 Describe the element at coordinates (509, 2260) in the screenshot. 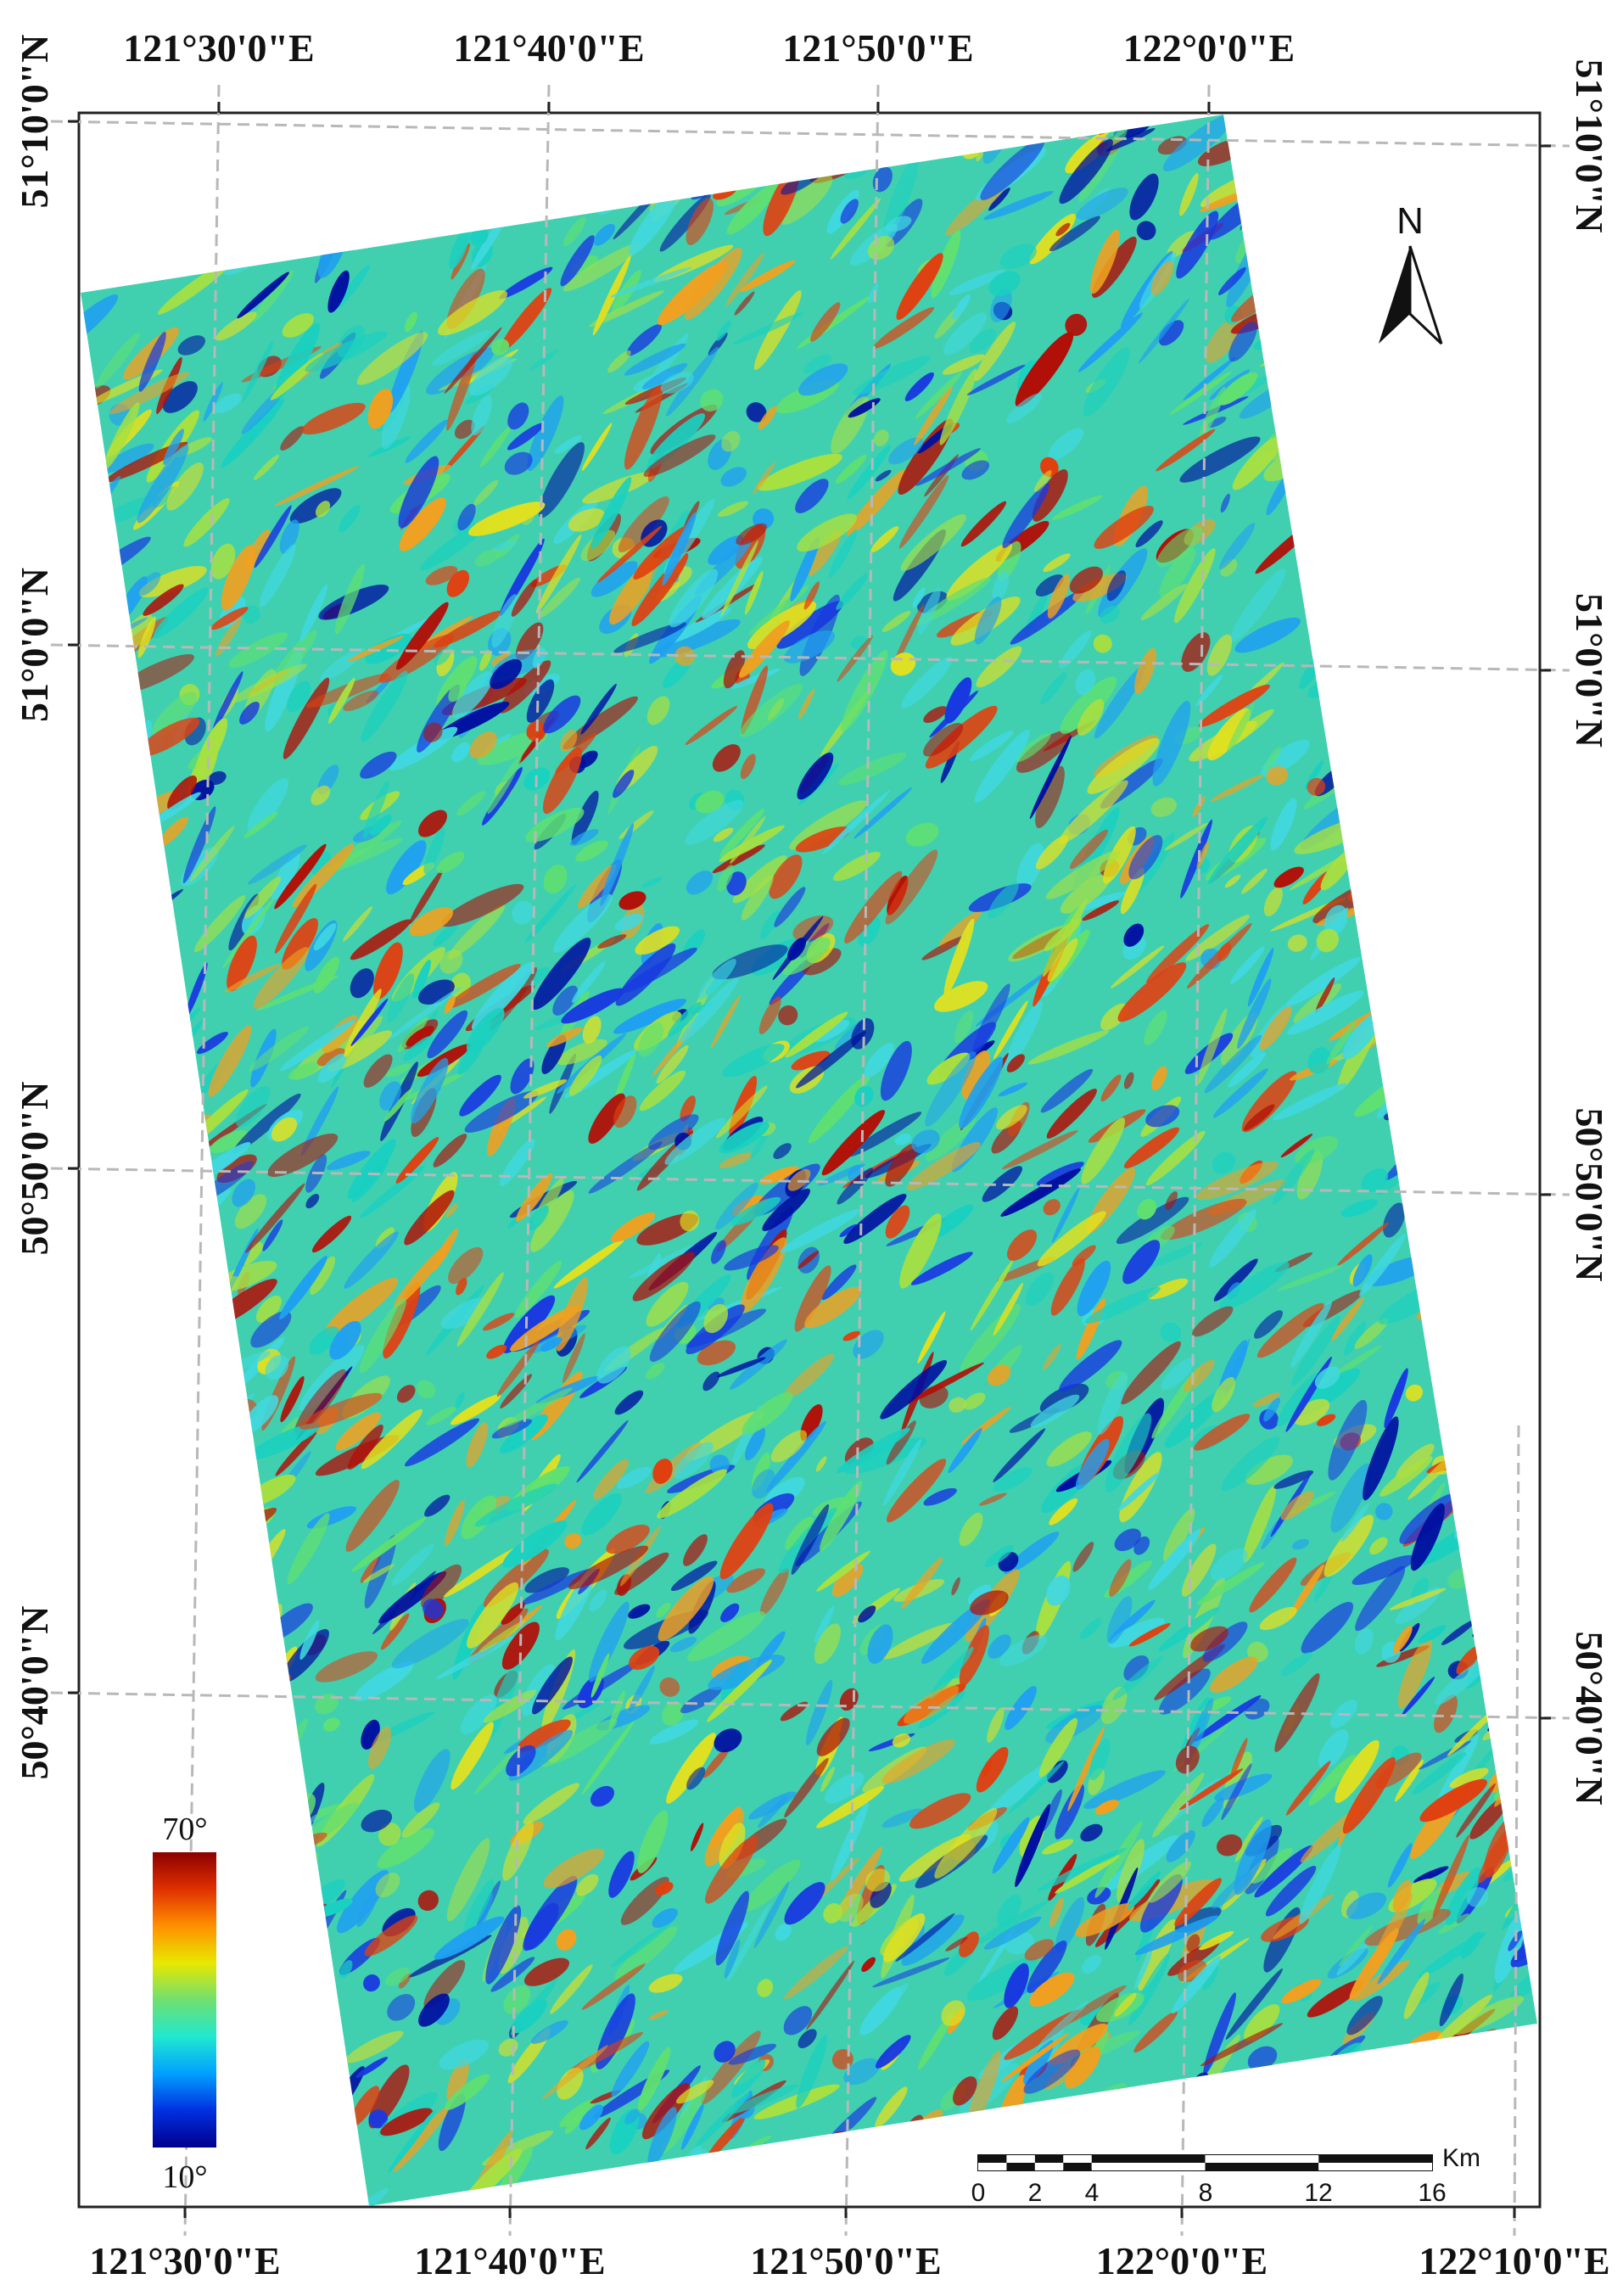

I see `bottom-lon-label: 121°40'0"E` at that location.